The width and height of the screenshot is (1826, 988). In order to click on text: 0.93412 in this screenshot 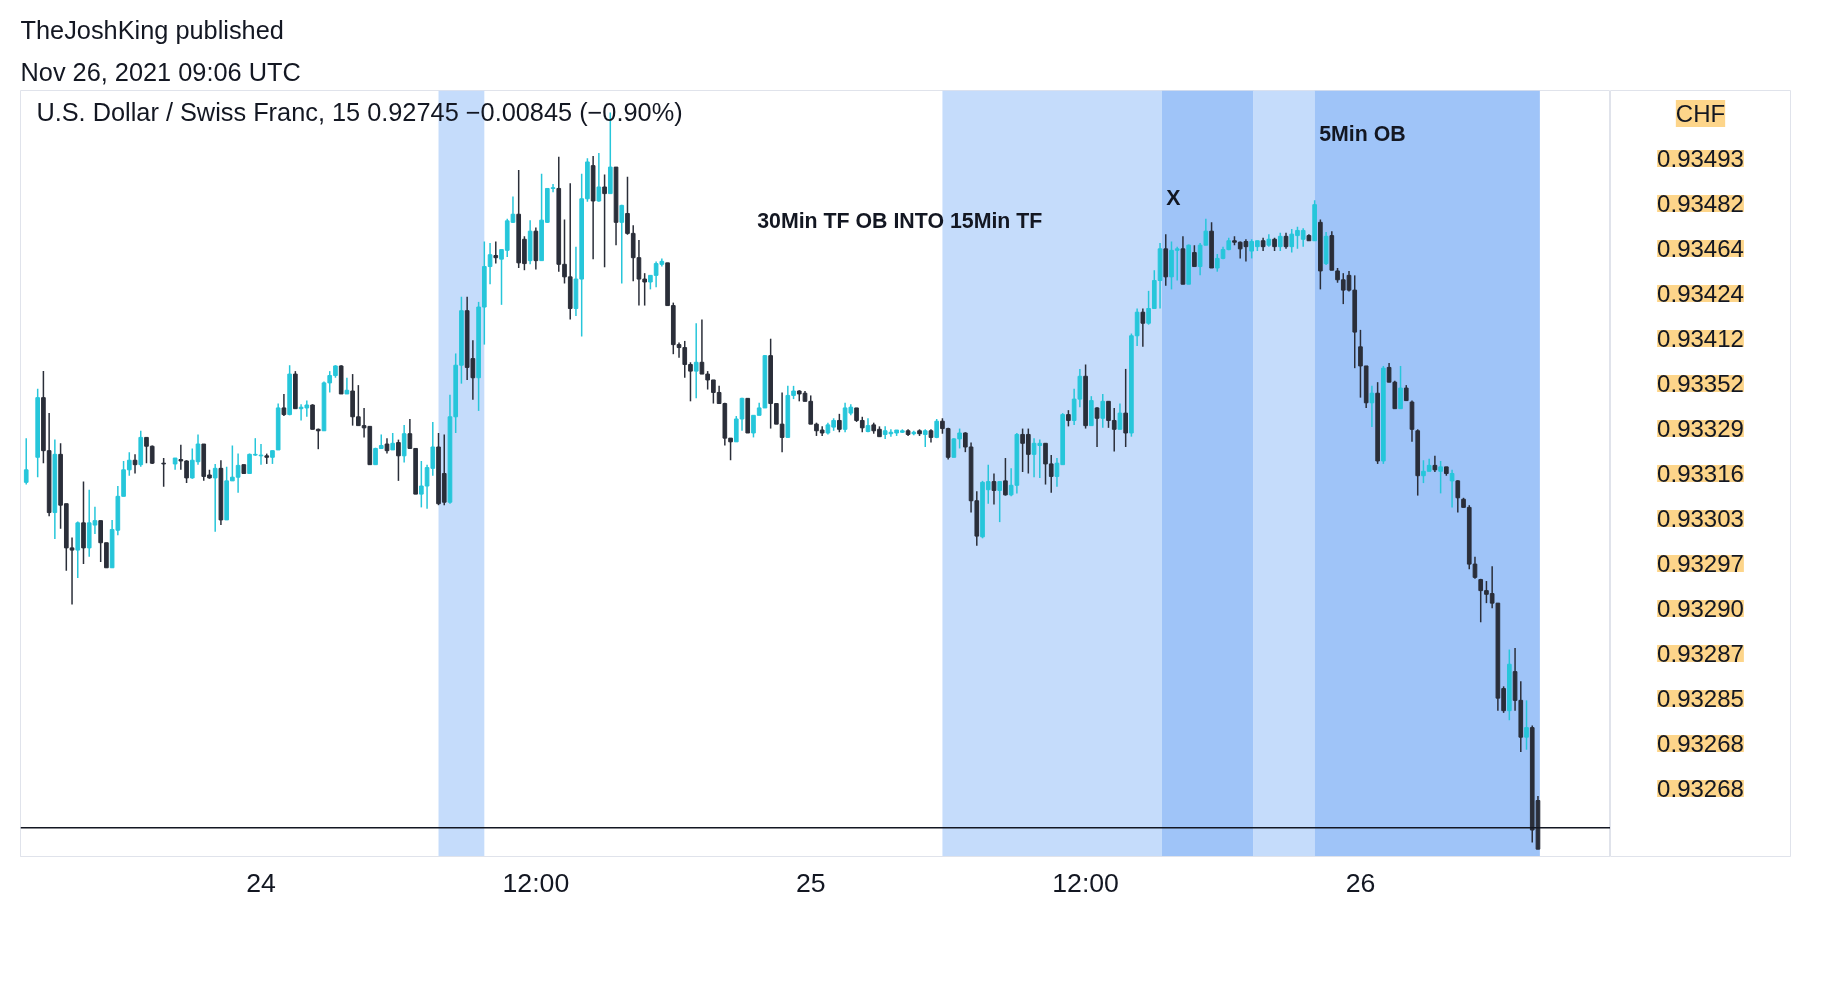, I will do `click(1700, 338)`.